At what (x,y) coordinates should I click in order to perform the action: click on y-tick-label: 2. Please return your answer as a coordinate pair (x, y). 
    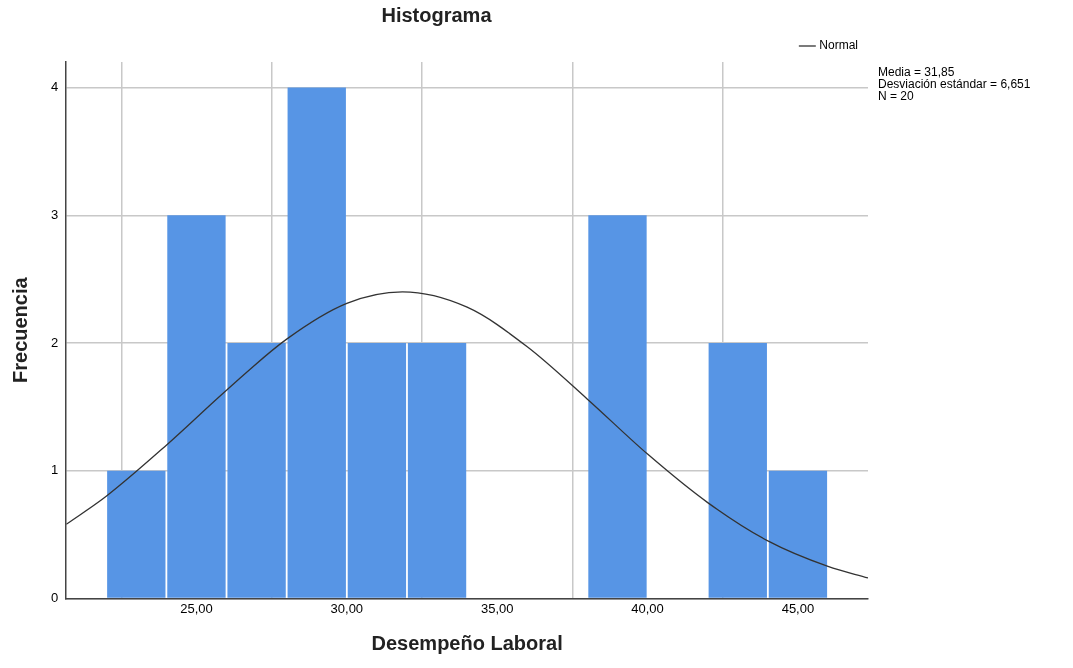
    Looking at the image, I should click on (55, 342).